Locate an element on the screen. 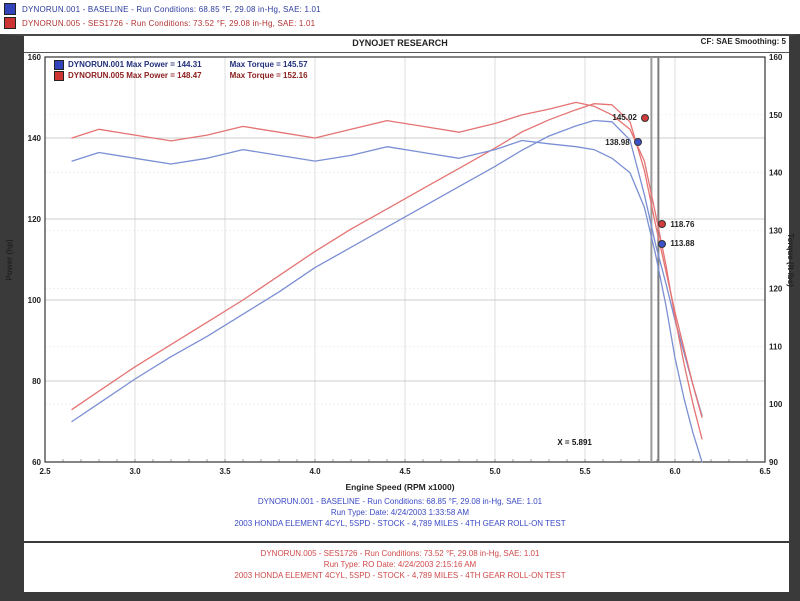 This screenshot has width=800, height=601. svg-text: 5.0 is located at coordinates (495, 471).